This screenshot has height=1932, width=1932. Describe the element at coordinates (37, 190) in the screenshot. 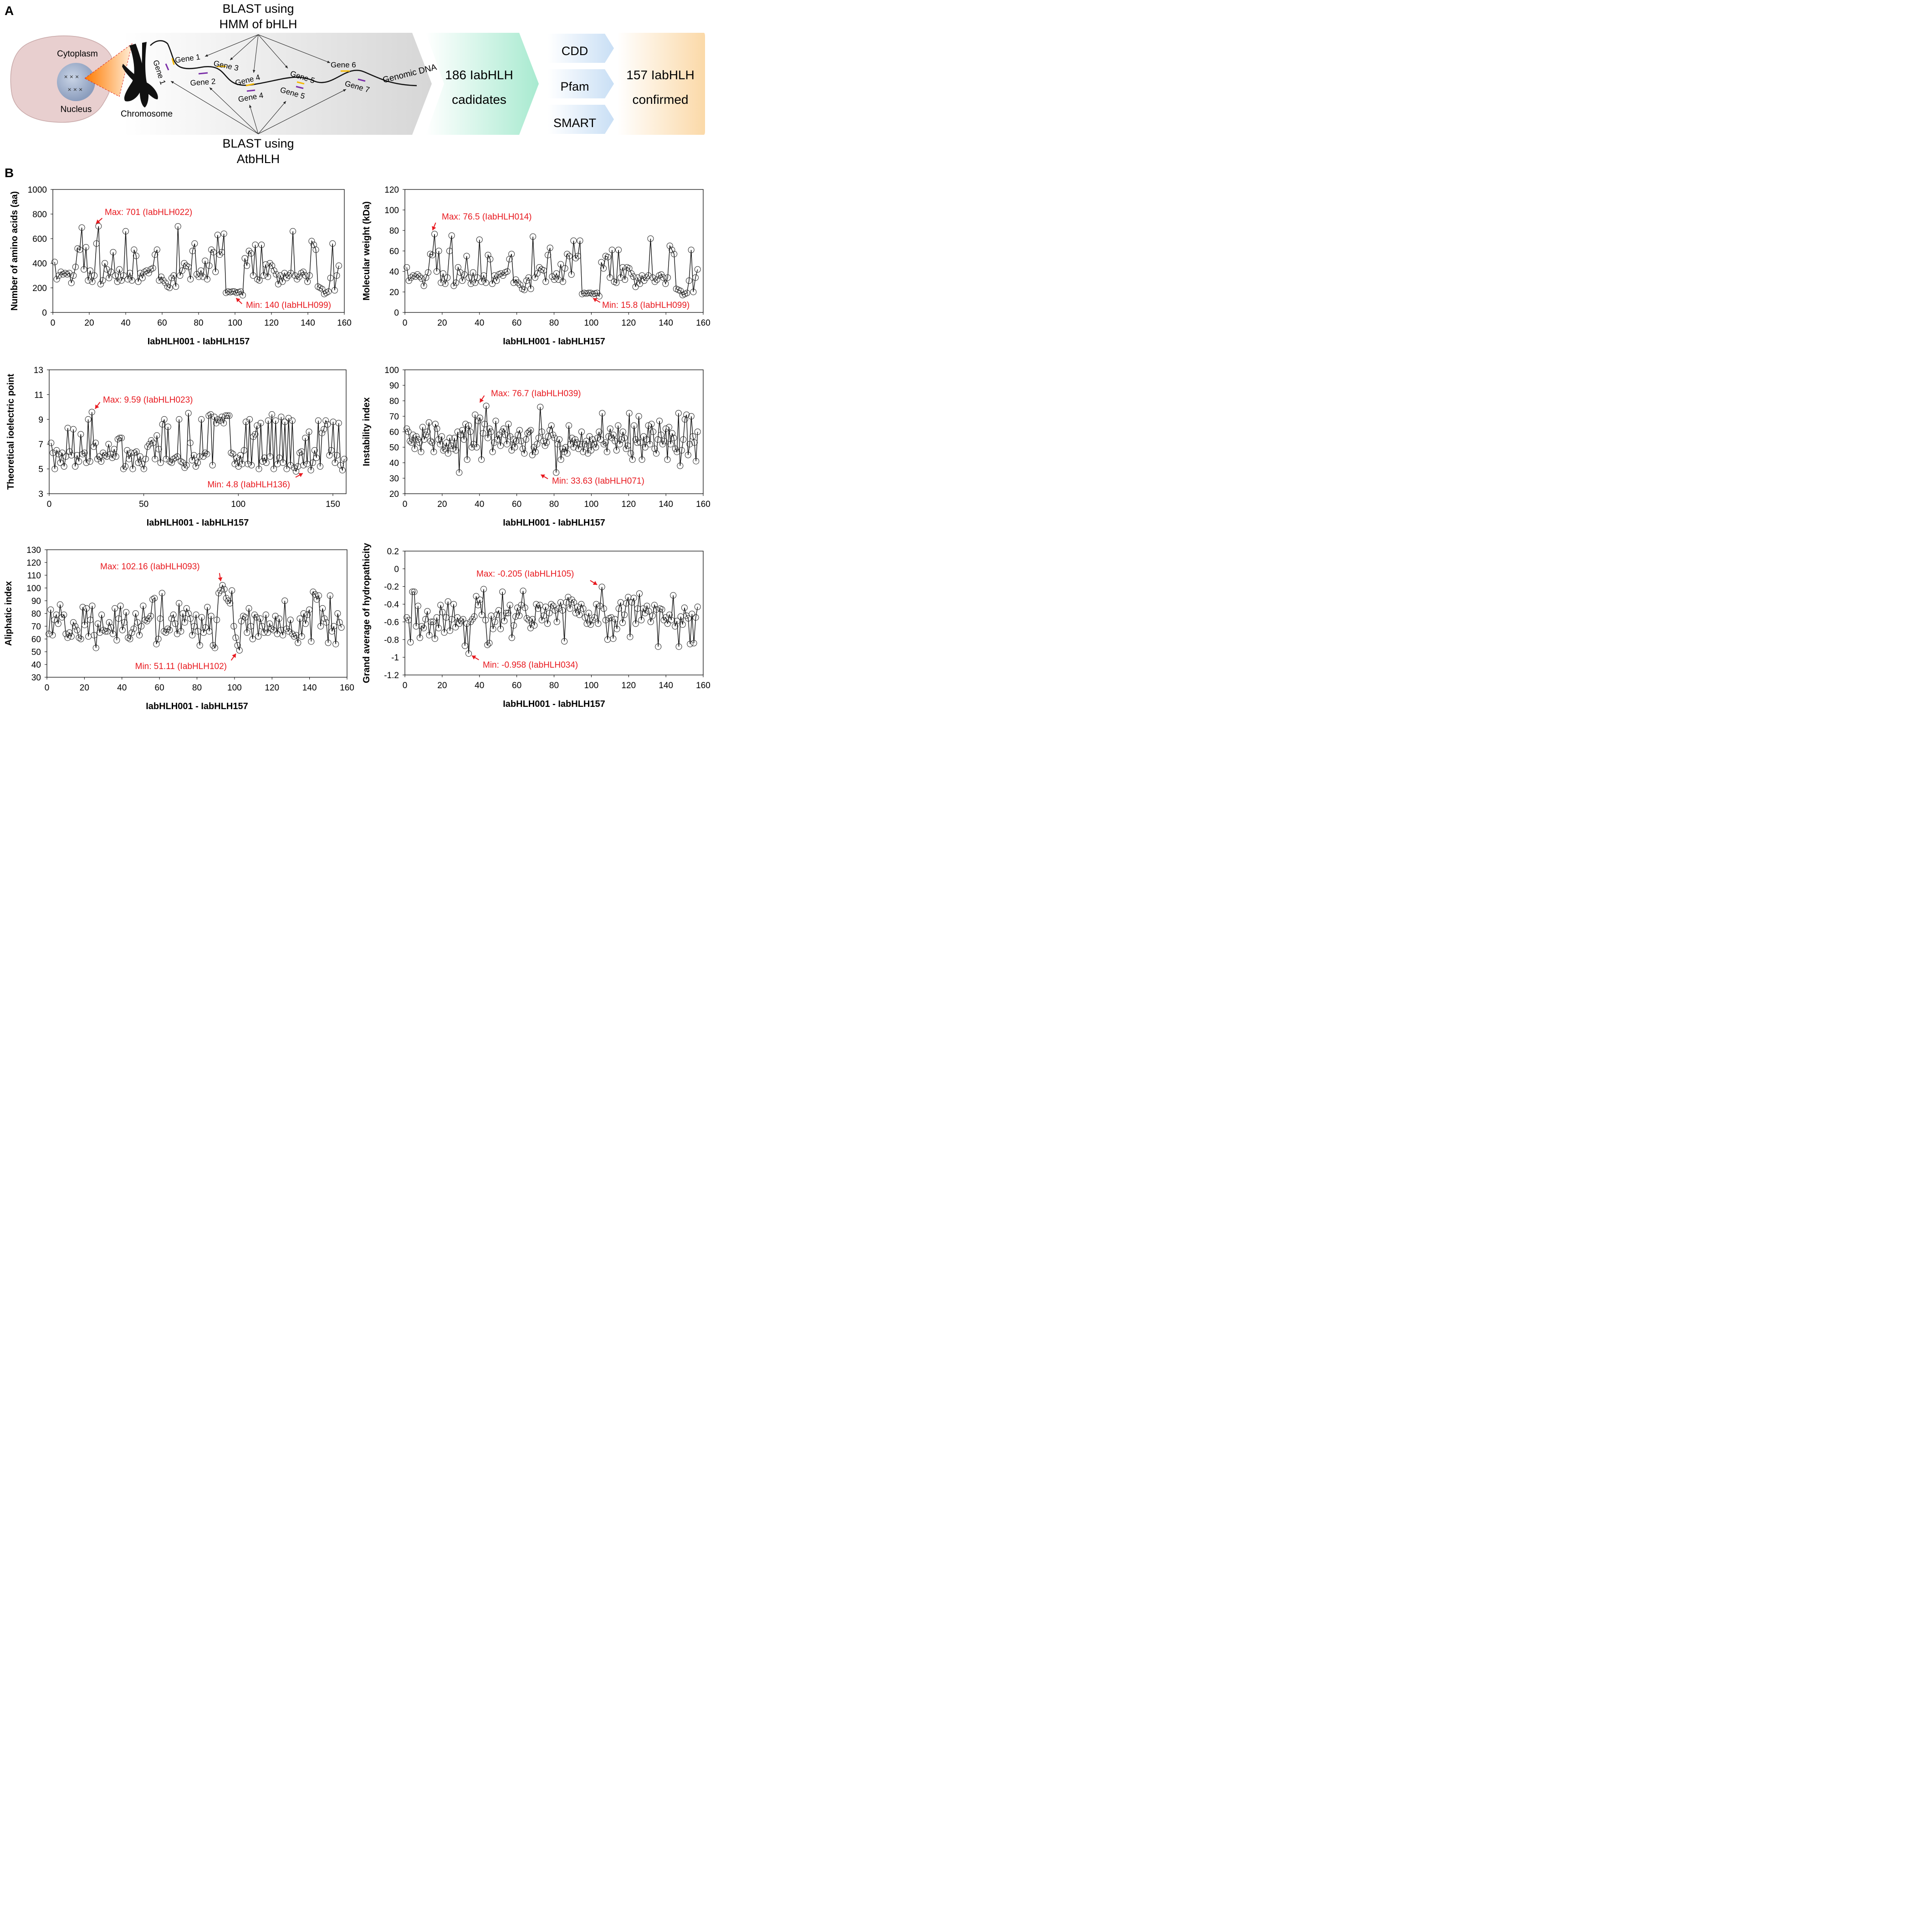

I see `y-tick-label: 1000` at that location.